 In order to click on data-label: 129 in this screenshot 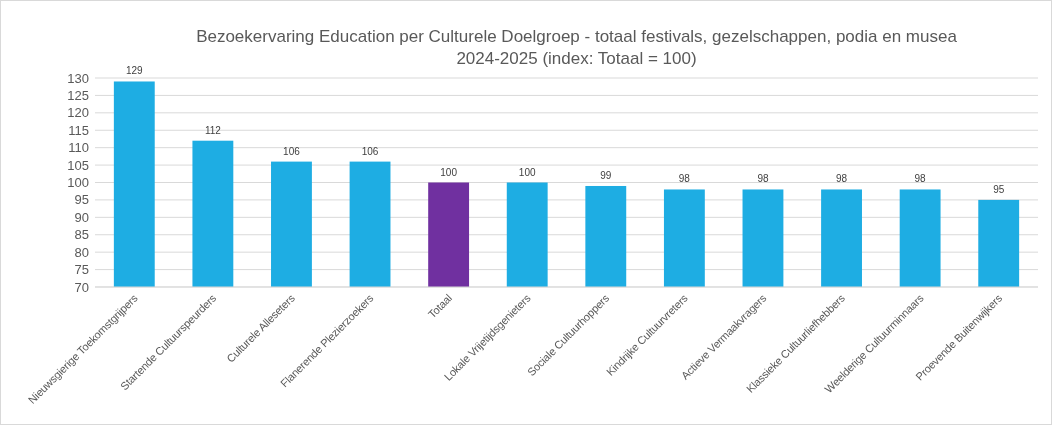, I will do `click(134, 71)`.